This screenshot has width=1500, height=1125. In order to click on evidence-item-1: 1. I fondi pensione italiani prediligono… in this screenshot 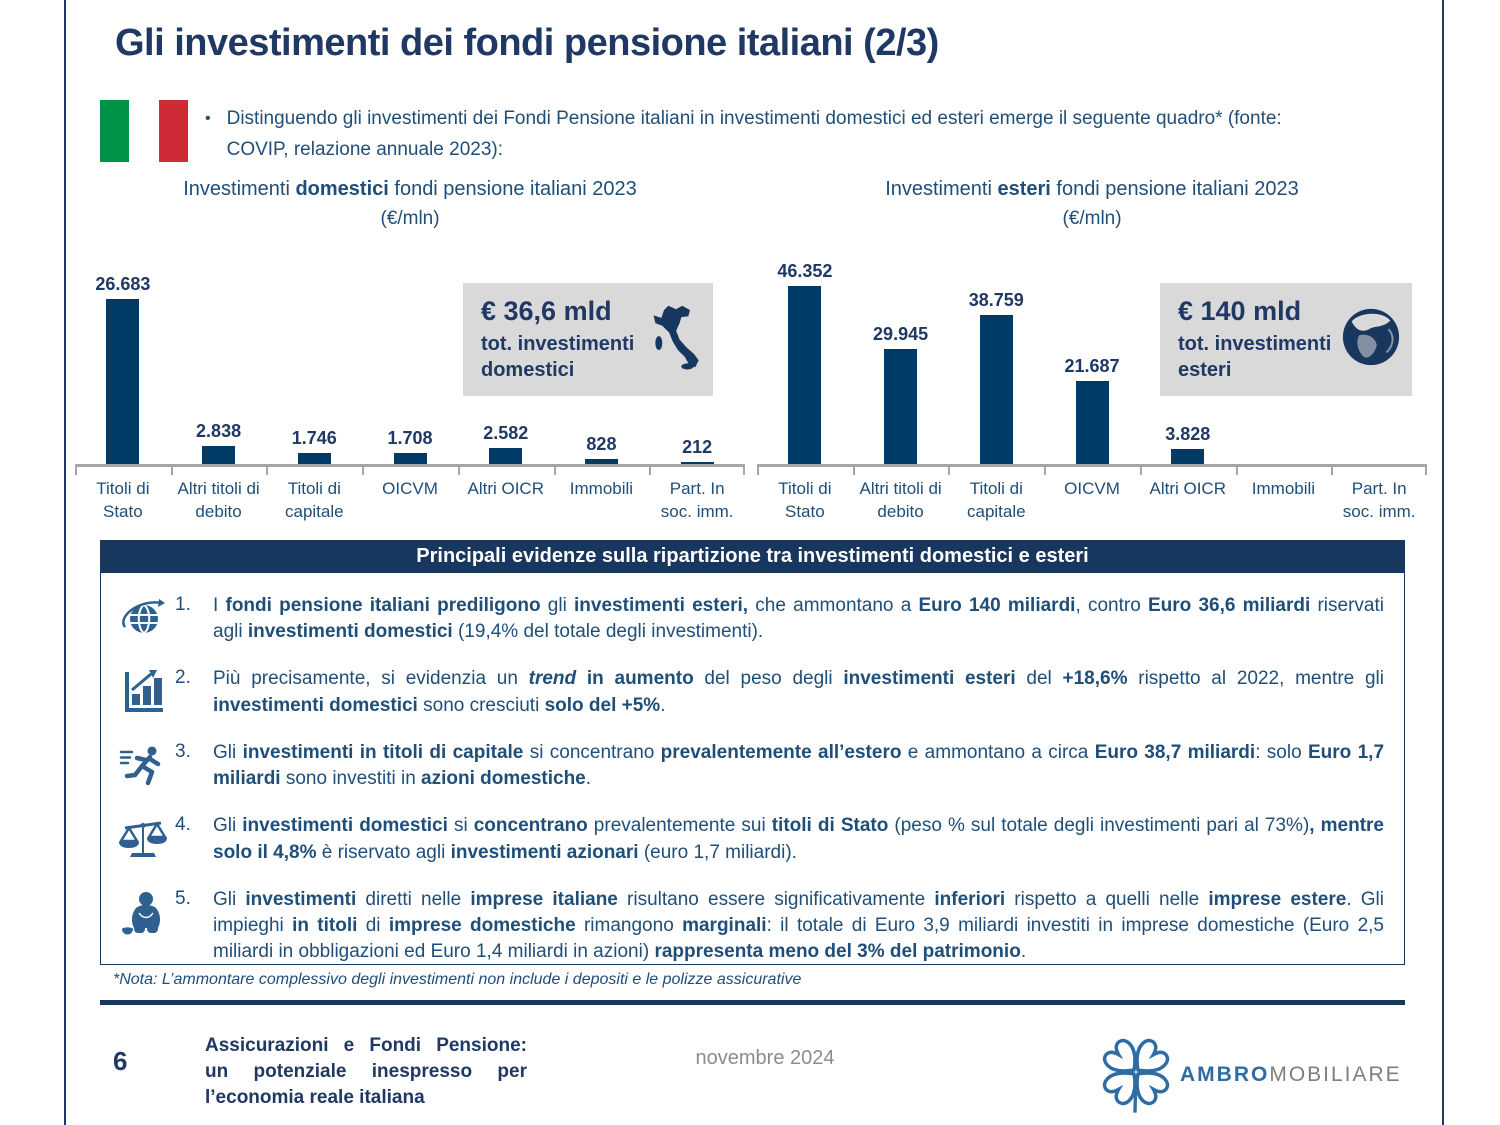, I will do `click(751, 619)`.